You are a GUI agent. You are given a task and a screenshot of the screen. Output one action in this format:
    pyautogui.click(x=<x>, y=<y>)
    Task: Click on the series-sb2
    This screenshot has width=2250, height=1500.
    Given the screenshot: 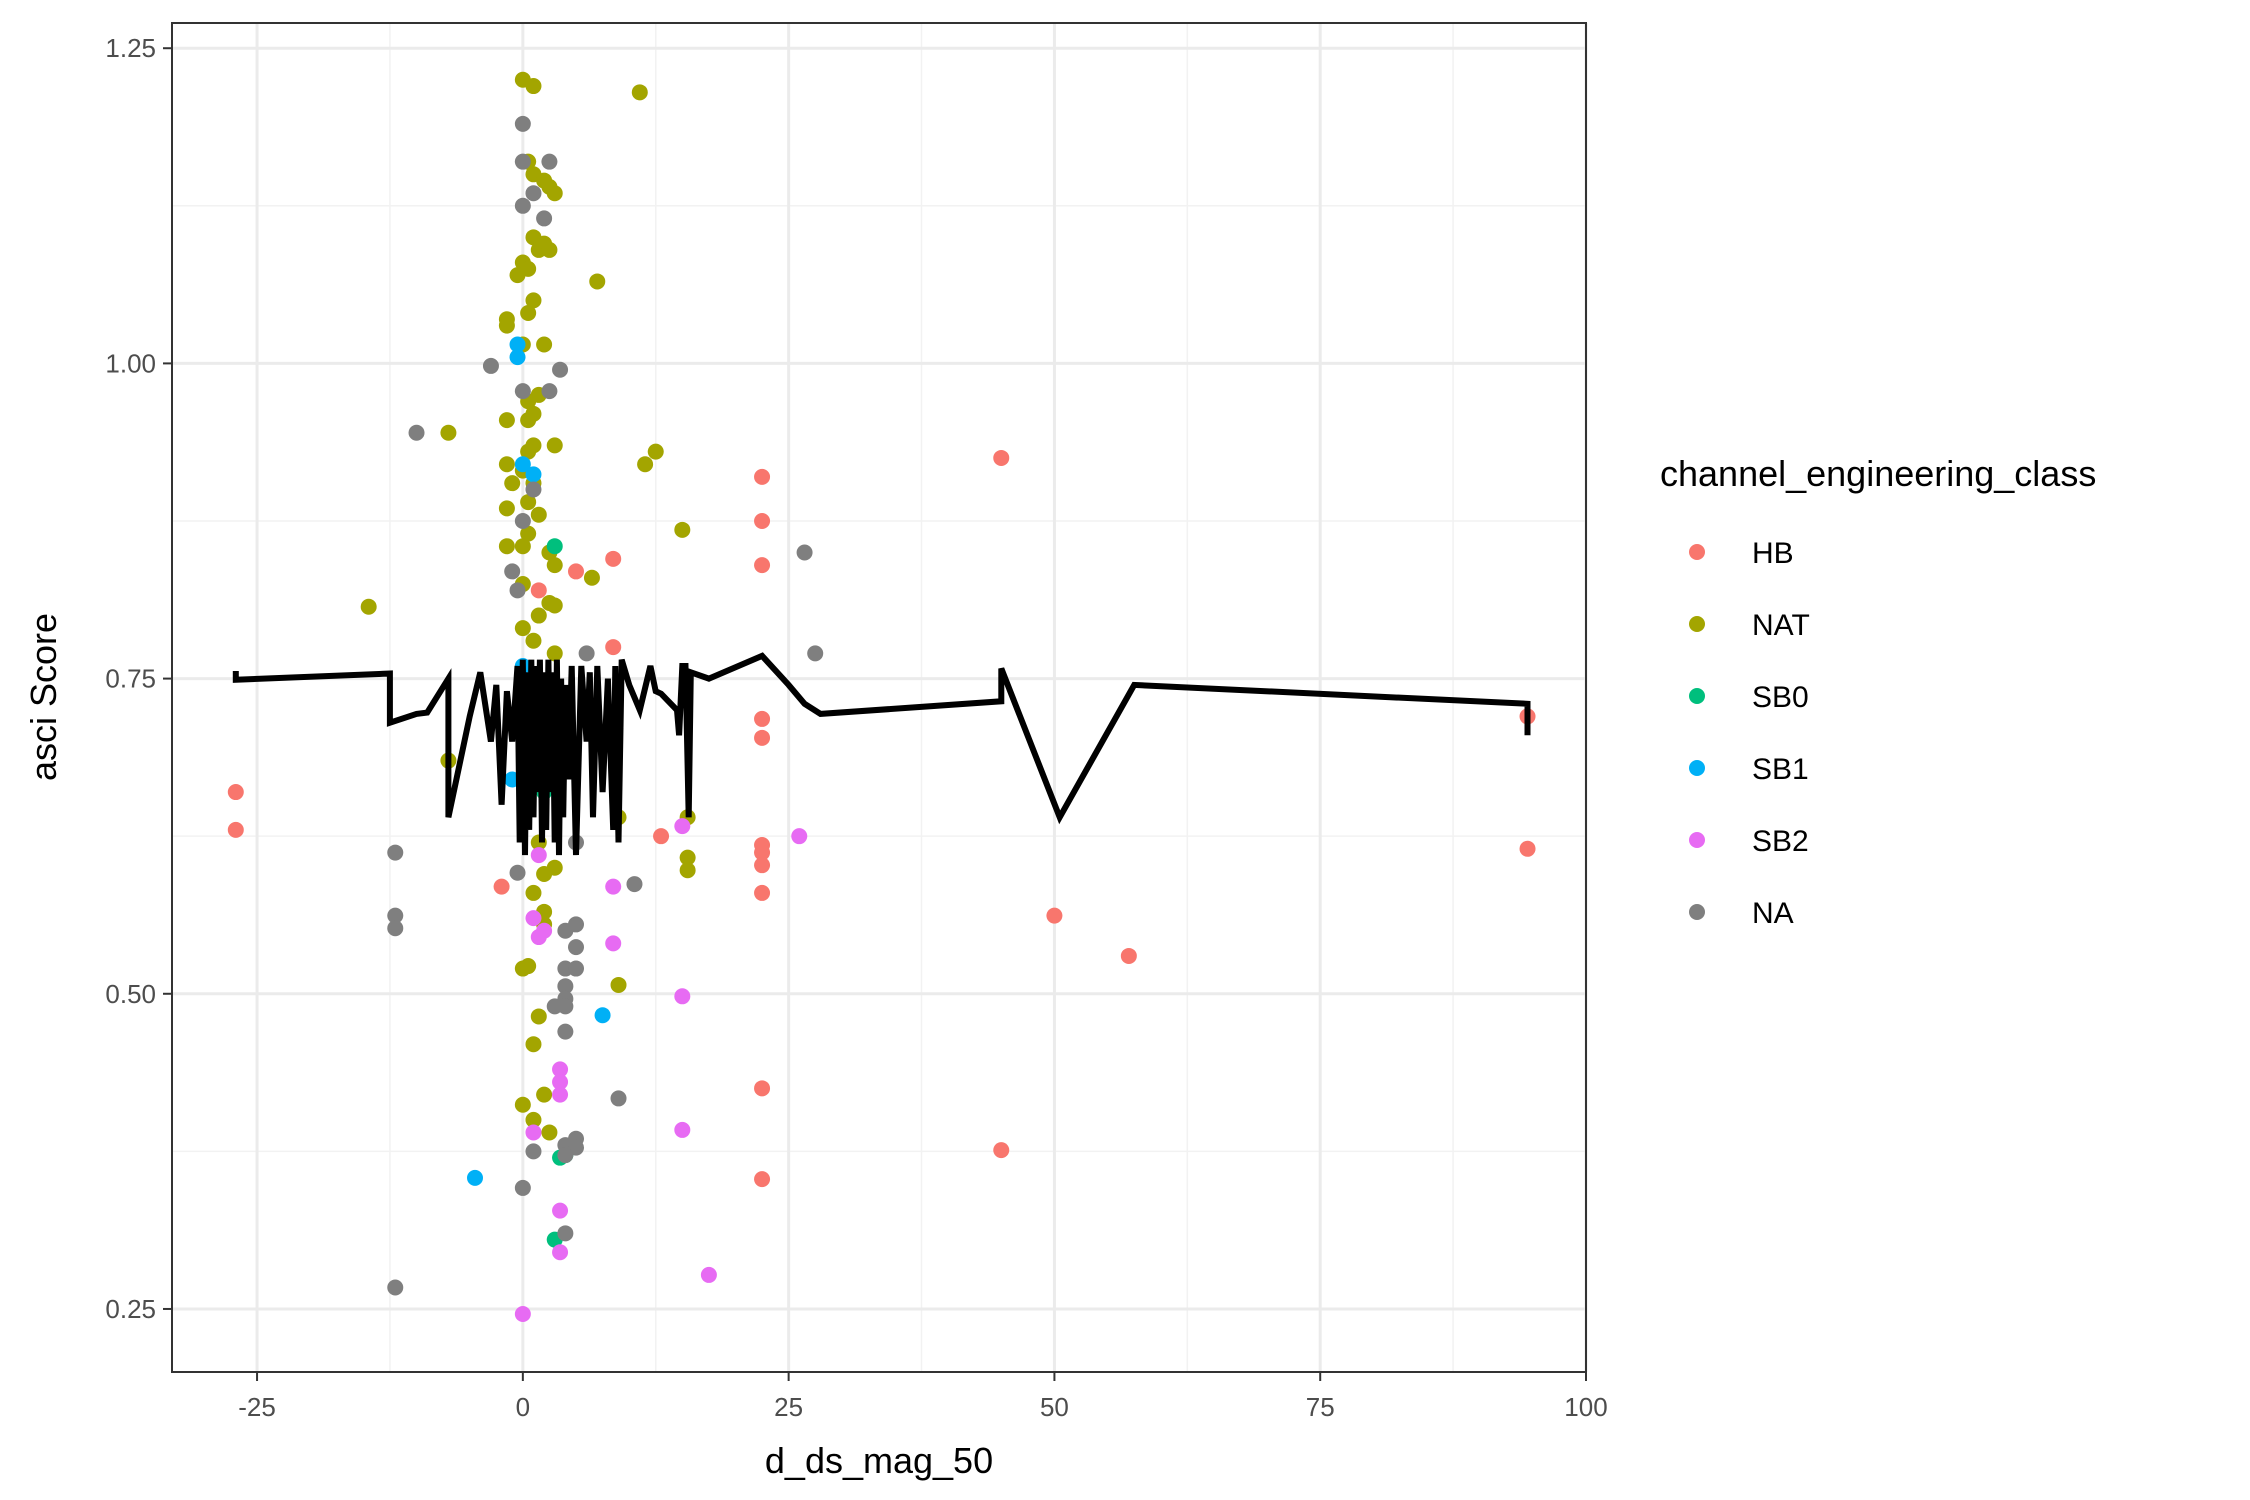 What is the action you would take?
    pyautogui.click(x=661, y=1070)
    